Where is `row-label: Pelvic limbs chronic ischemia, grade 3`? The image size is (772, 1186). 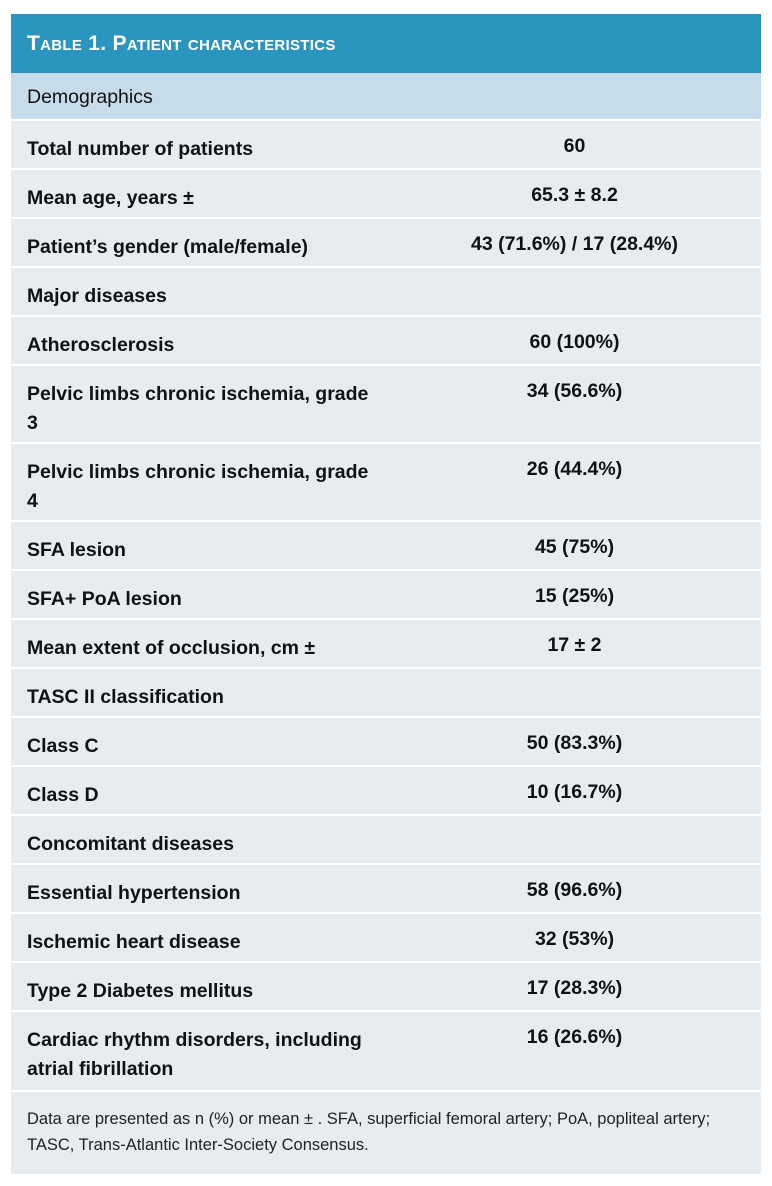
row-label: Pelvic limbs chronic ischemia, grade 3 is located at coordinates (199, 404).